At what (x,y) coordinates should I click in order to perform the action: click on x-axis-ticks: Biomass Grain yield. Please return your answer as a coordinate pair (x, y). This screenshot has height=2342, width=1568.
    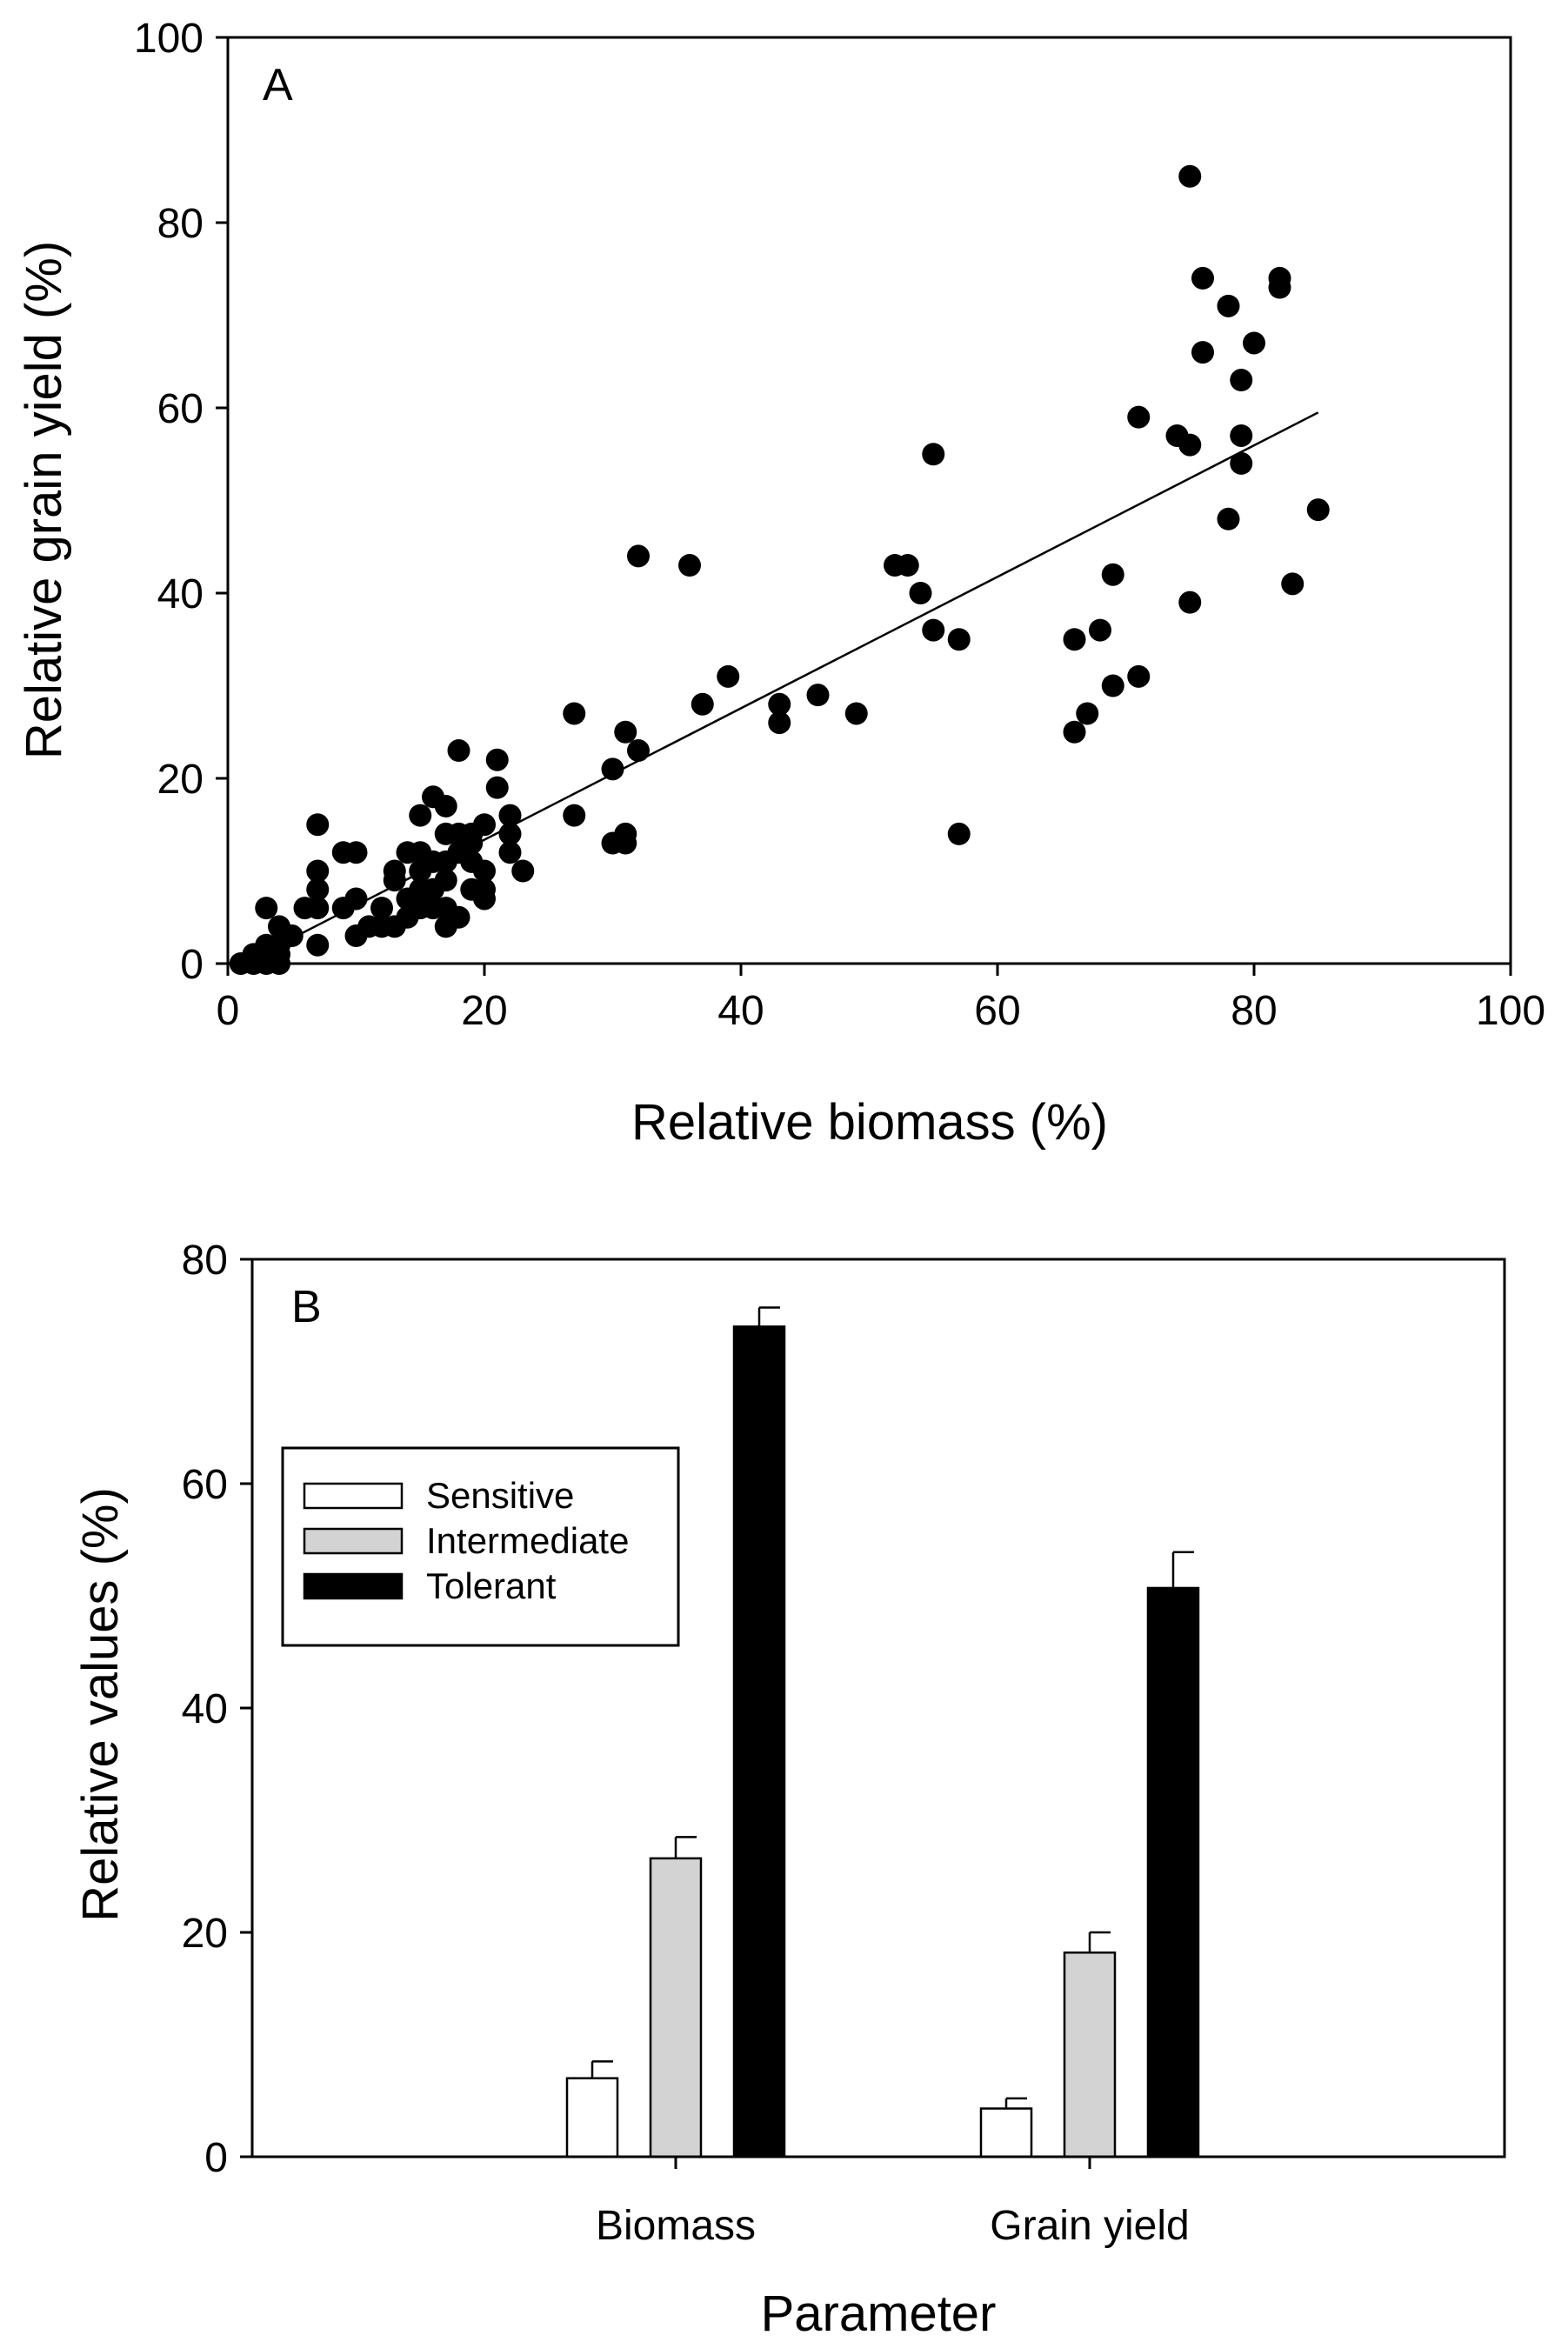
    Looking at the image, I should click on (893, 2203).